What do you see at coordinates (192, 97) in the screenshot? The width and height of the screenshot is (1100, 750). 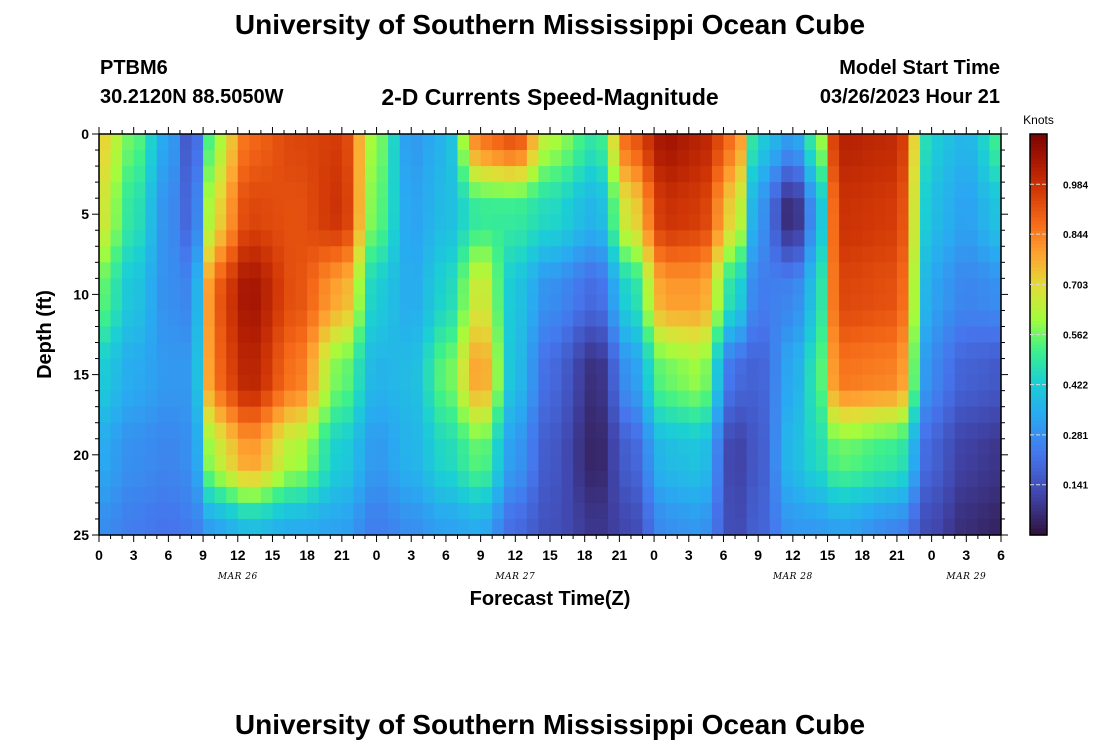 I see `station-coordinates: 30.2120N 88.5050W` at bounding box center [192, 97].